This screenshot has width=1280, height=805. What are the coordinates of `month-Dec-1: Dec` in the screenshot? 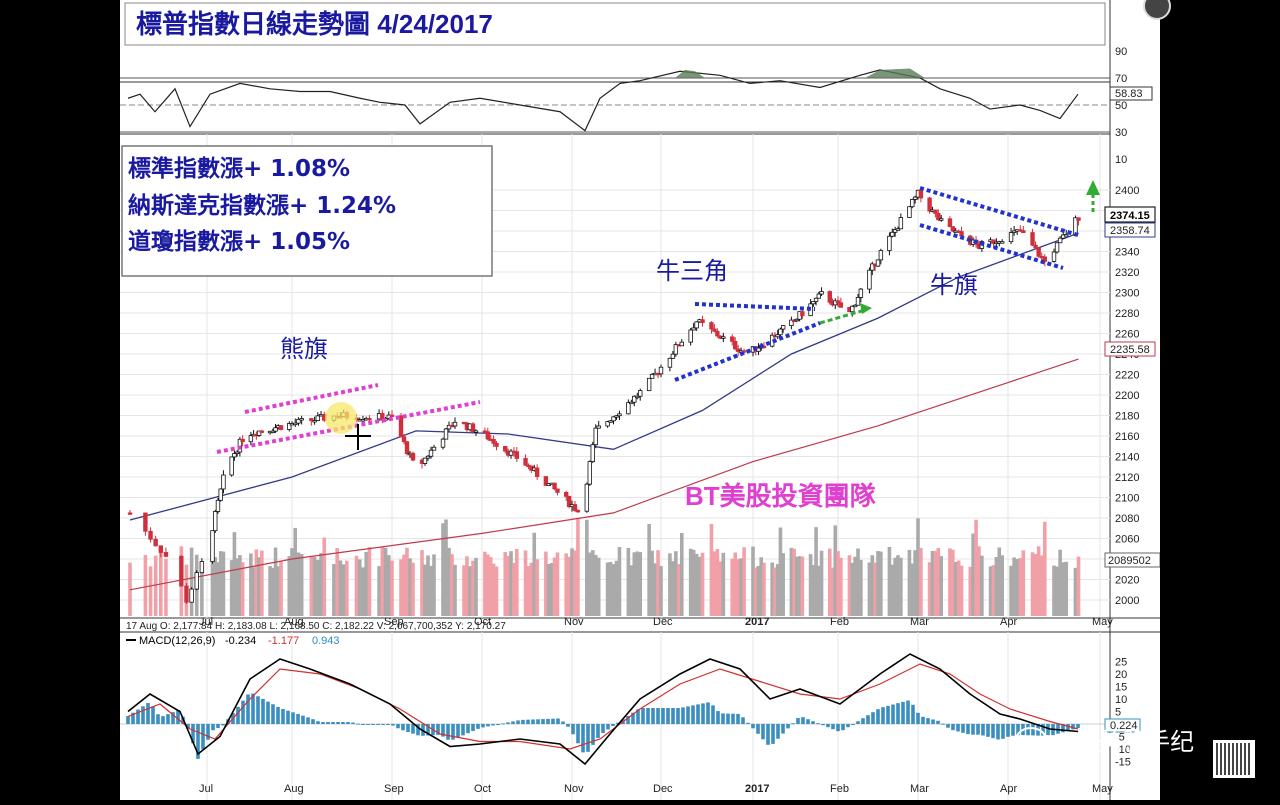 It's located at (663, 789).